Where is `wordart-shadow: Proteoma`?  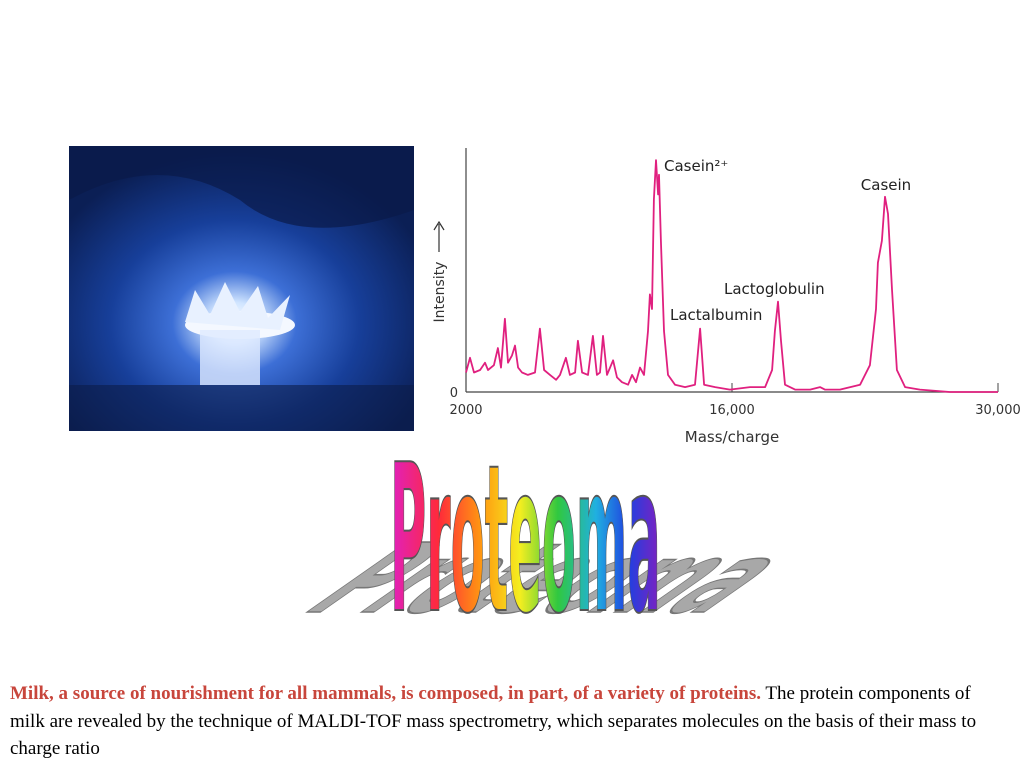
wordart-shadow: Proteoma is located at coordinates (552, 579).